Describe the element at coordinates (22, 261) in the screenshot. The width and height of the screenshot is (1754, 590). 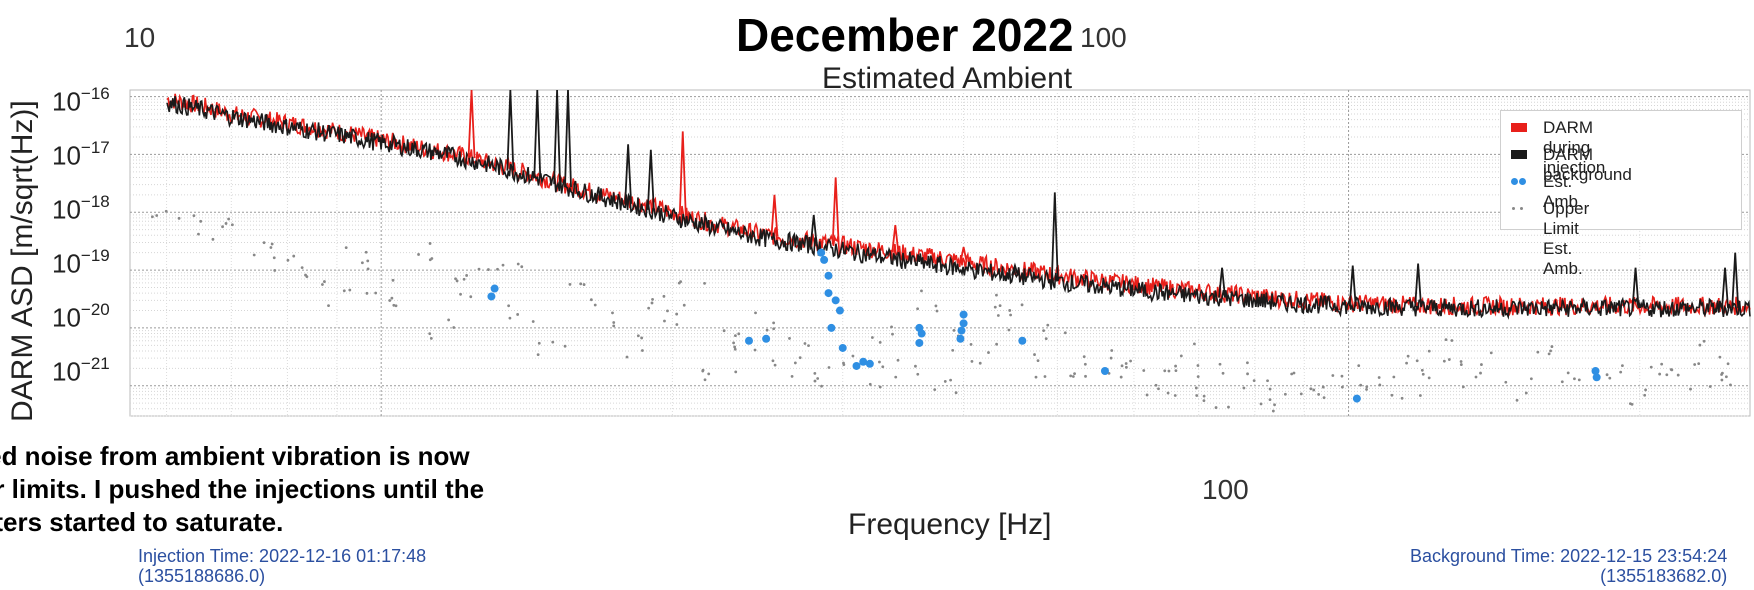
I see `y-axis-label: DARM ASD [m/sqrt(Hz)]` at that location.